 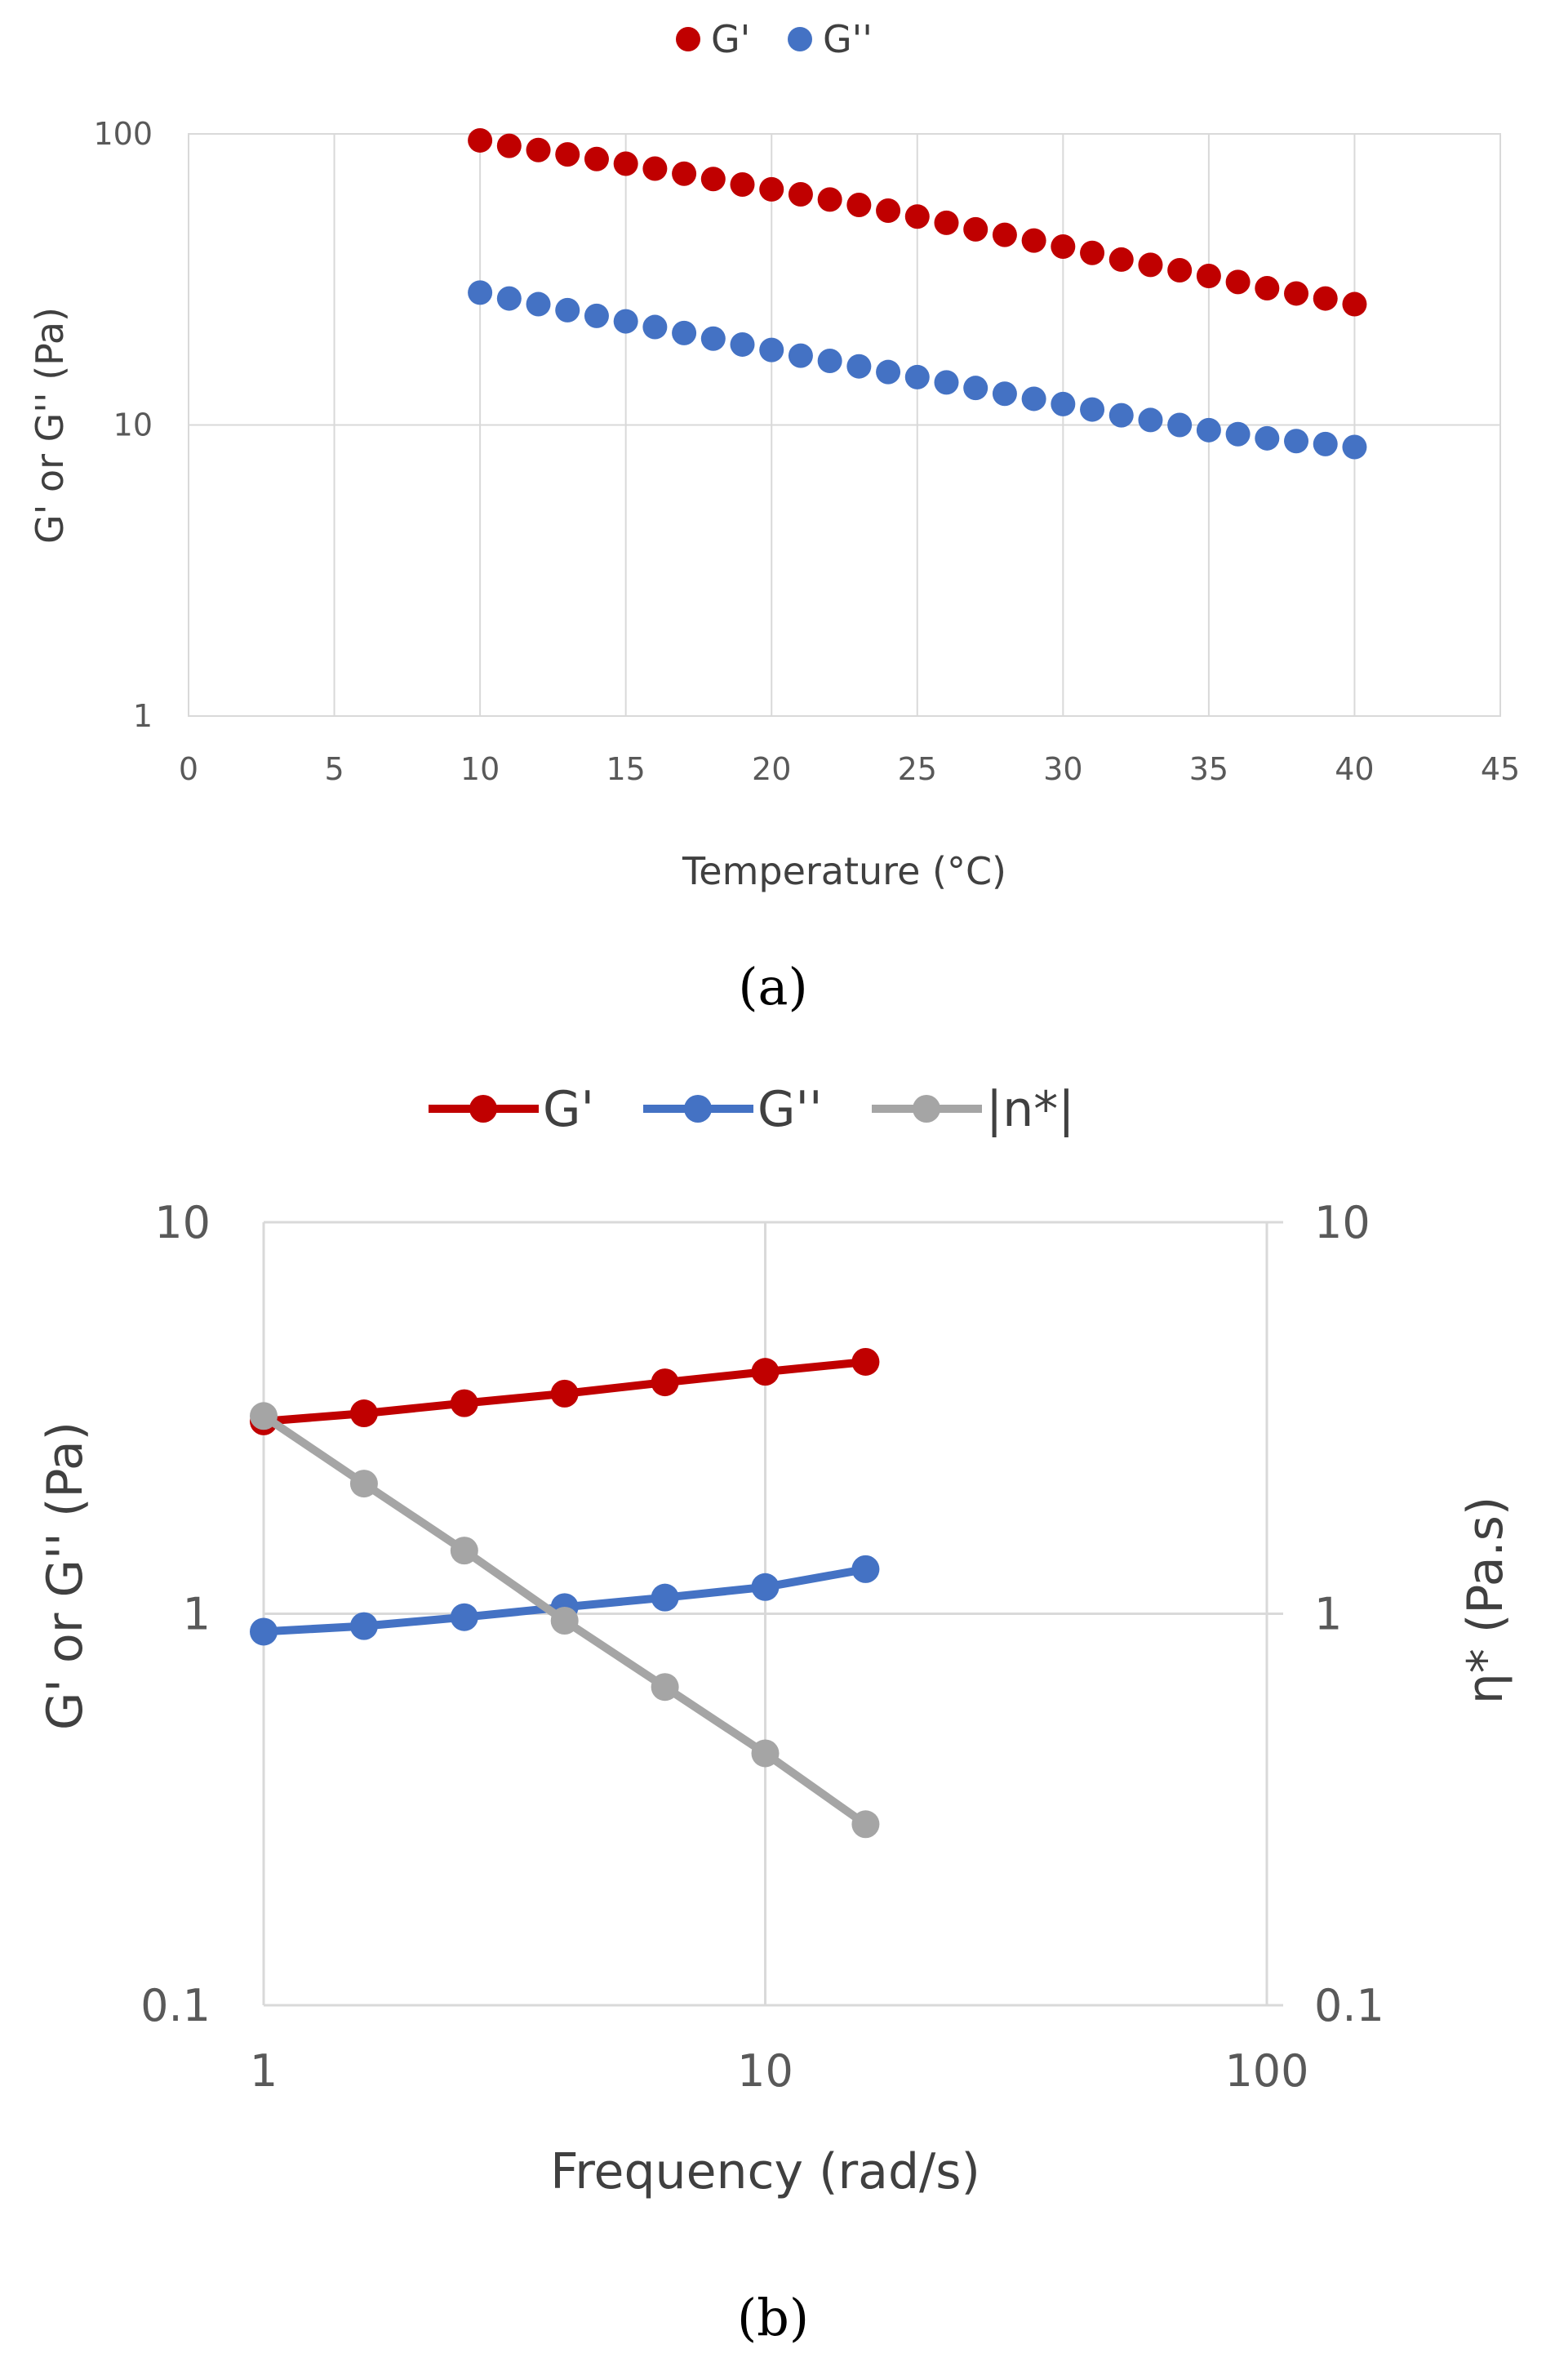 What do you see at coordinates (1349, 2005) in the screenshot?
I see `b-y2-tick-label: 0.1` at bounding box center [1349, 2005].